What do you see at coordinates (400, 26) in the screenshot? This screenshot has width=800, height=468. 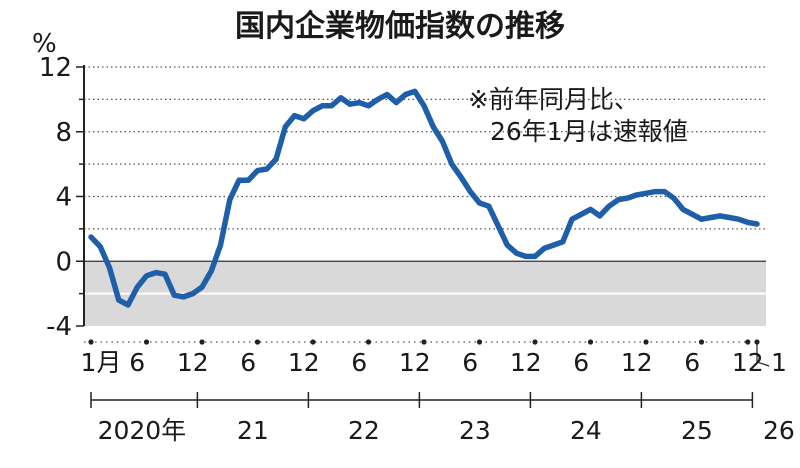 I see `chart-title: 国内企業物価指数の推移` at bounding box center [400, 26].